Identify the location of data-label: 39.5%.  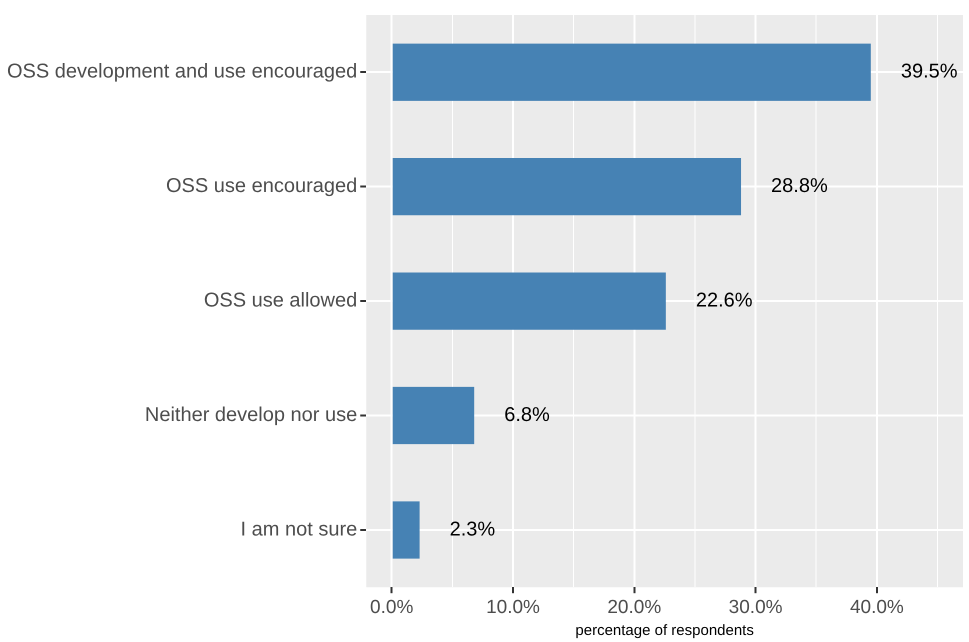
(929, 71).